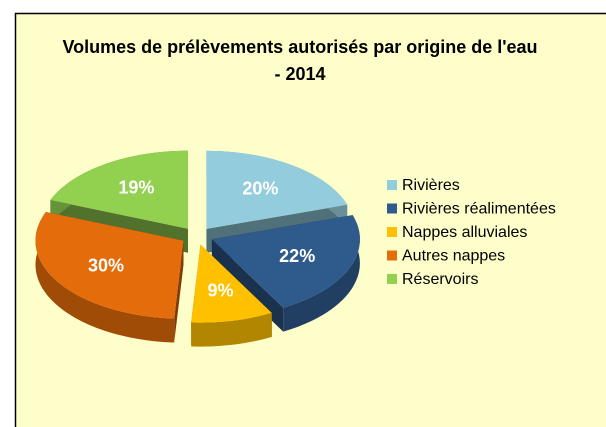  Describe the element at coordinates (464, 232) in the screenshot. I see `legend-label: Nappes alluviales` at that location.